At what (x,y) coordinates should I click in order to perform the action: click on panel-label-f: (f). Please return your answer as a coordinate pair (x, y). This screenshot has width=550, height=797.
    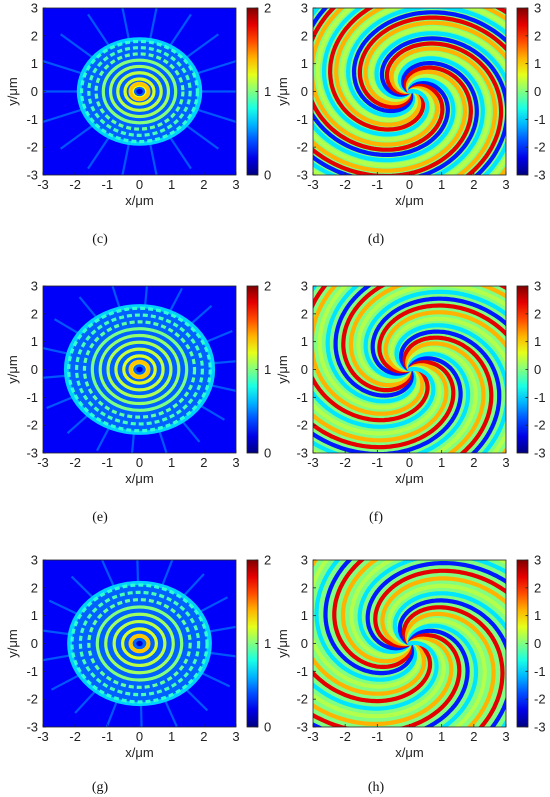
    Looking at the image, I should click on (376, 517).